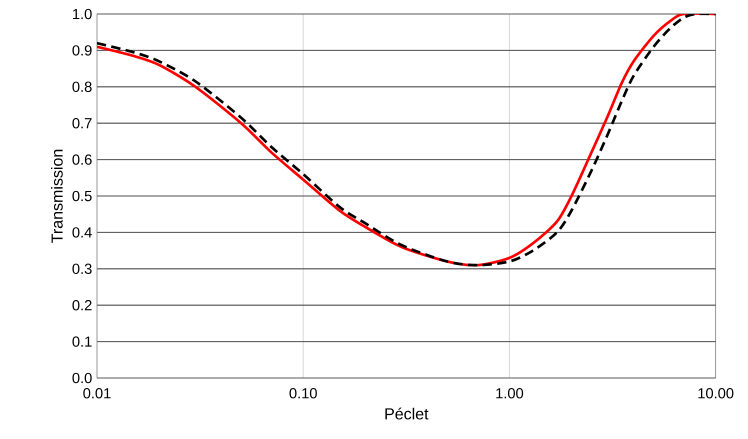 Image resolution: width=748 pixels, height=439 pixels. I want to click on y-tick-label: 0.2, so click(82, 305).